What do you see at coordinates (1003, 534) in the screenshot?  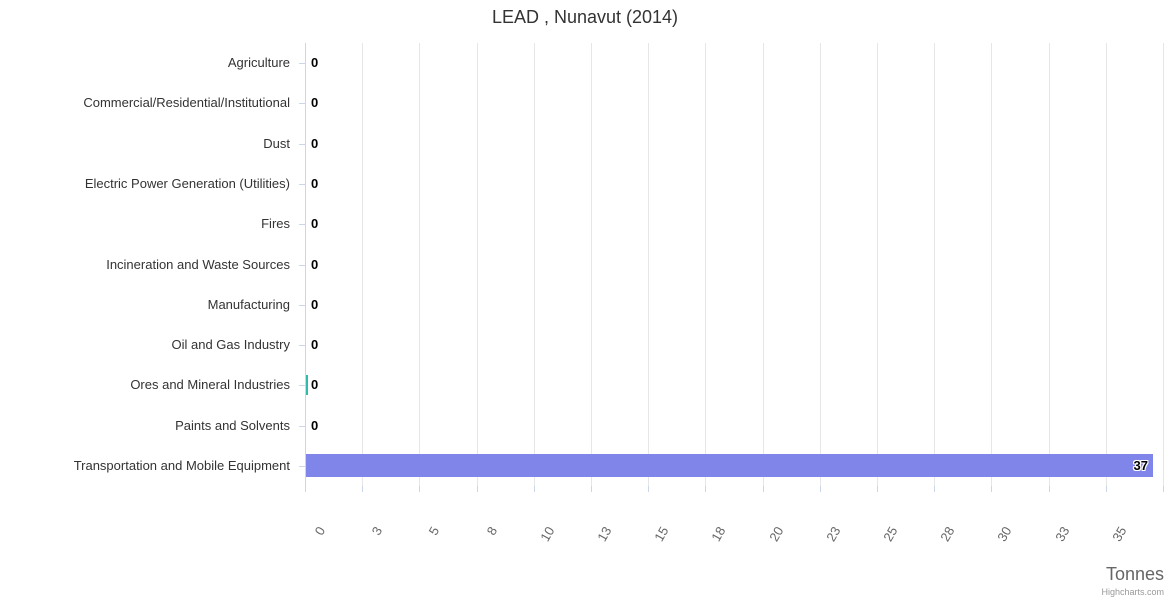 I see `x-axis-tick-label: 30` at bounding box center [1003, 534].